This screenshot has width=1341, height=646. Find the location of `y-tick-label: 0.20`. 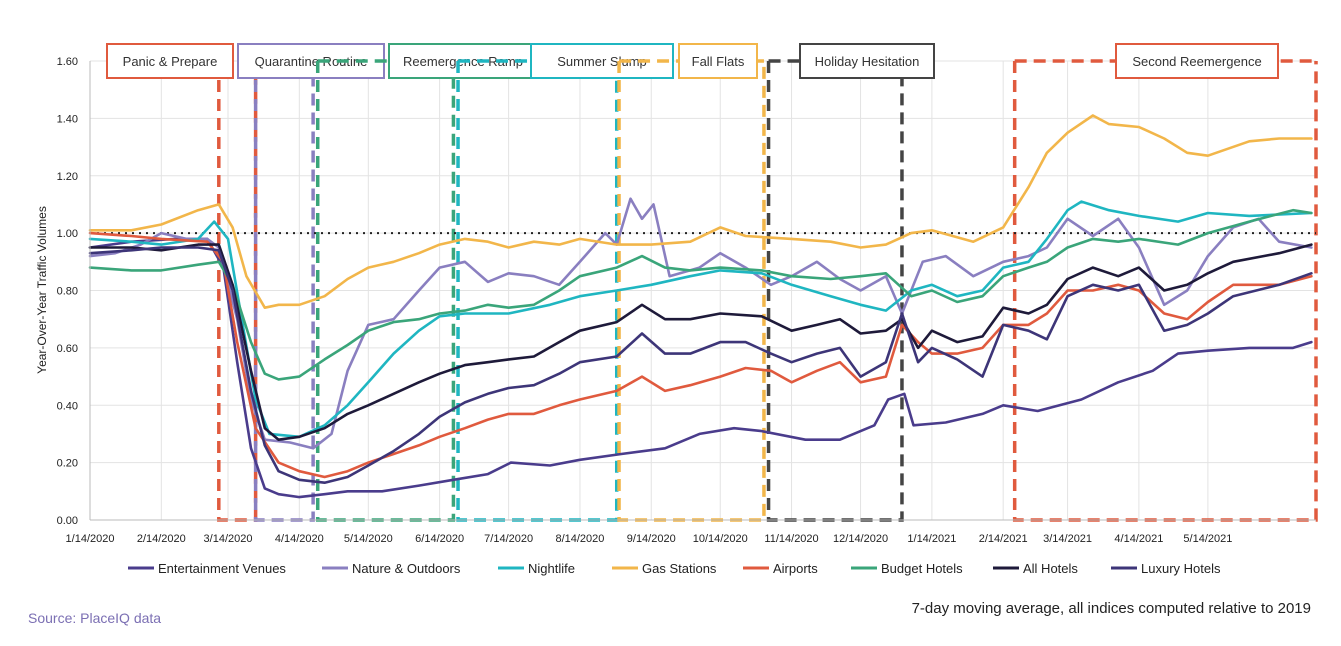

y-tick-label: 0.20 is located at coordinates (67, 464).